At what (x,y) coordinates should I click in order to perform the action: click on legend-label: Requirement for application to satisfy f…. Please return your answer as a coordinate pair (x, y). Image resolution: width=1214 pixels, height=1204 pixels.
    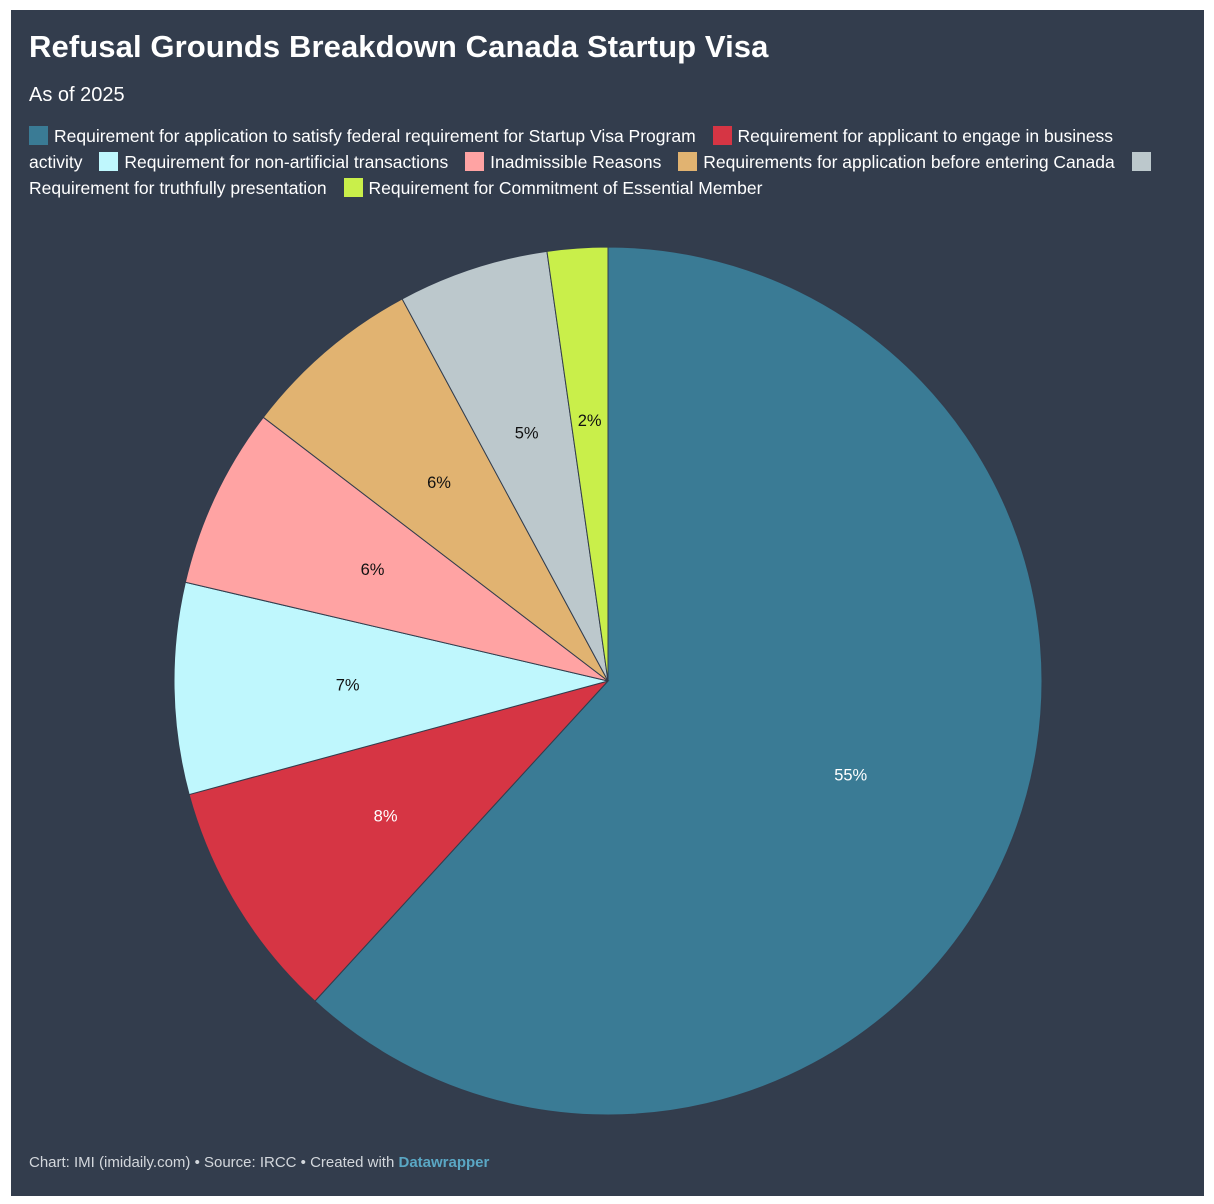
    Looking at the image, I should click on (375, 136).